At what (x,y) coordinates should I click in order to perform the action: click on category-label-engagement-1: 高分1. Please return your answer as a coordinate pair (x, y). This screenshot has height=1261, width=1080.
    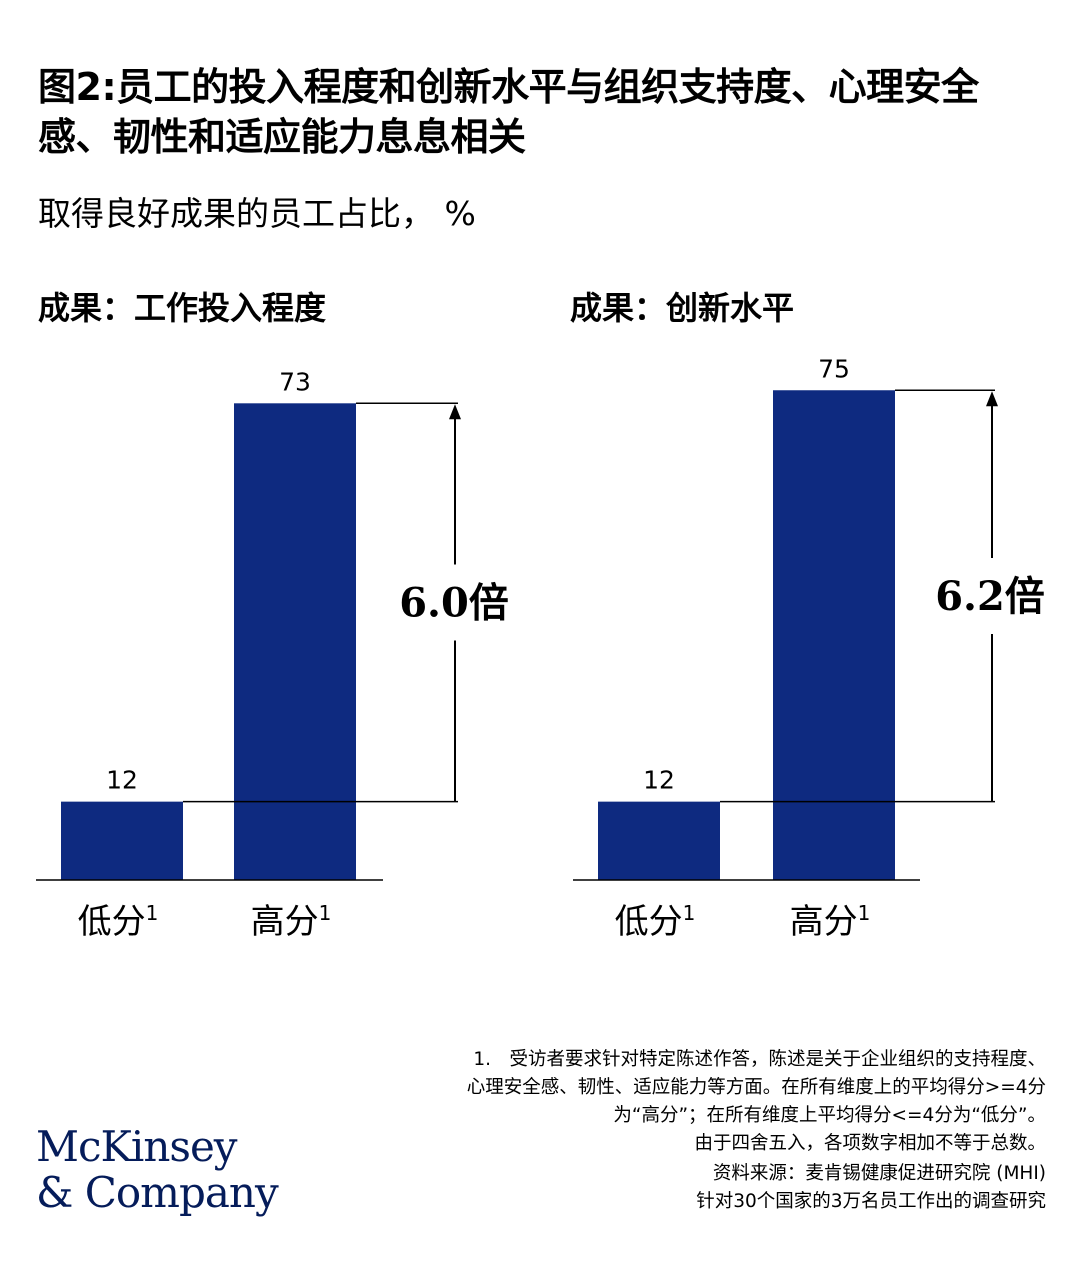
    Looking at the image, I should click on (291, 921).